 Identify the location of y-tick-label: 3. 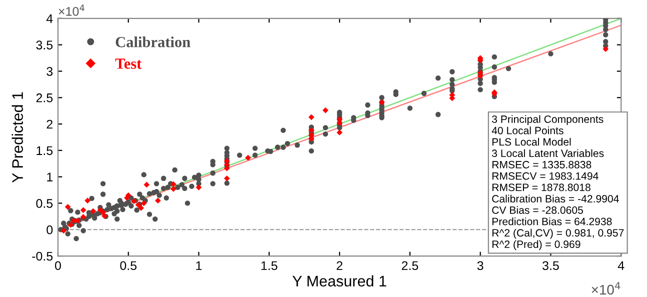
(49, 71).